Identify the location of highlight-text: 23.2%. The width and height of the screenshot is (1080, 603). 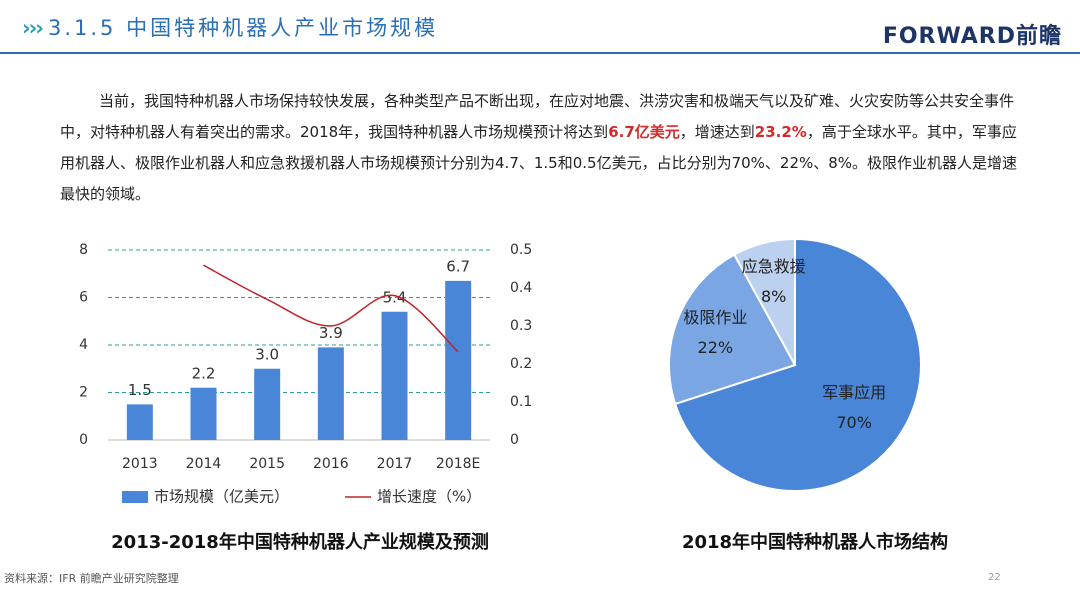
(780, 132).